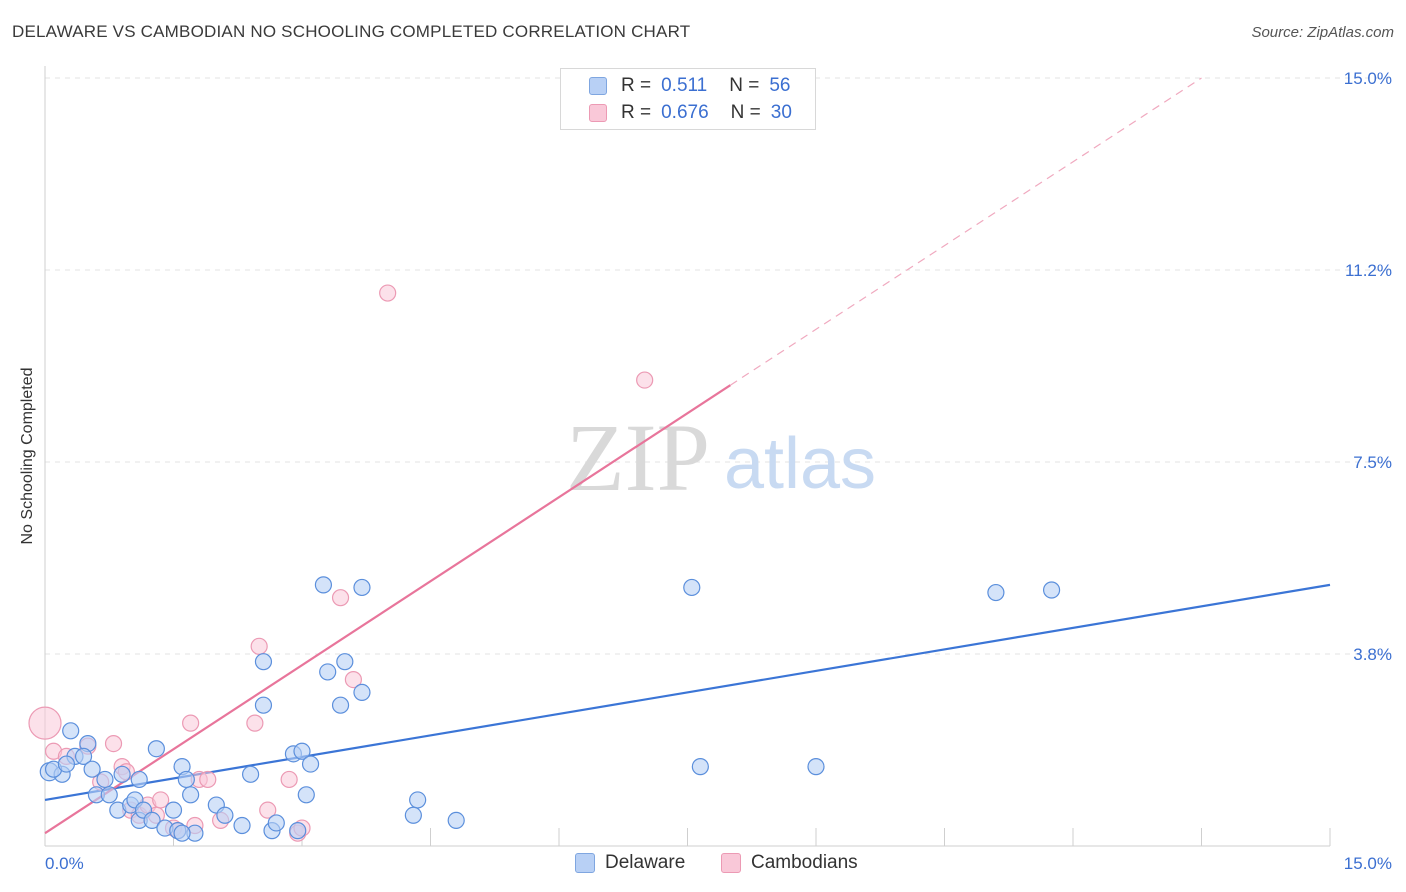  Describe the element at coordinates (800, 464) in the screenshot. I see `watermark-atlas: atlas` at that location.